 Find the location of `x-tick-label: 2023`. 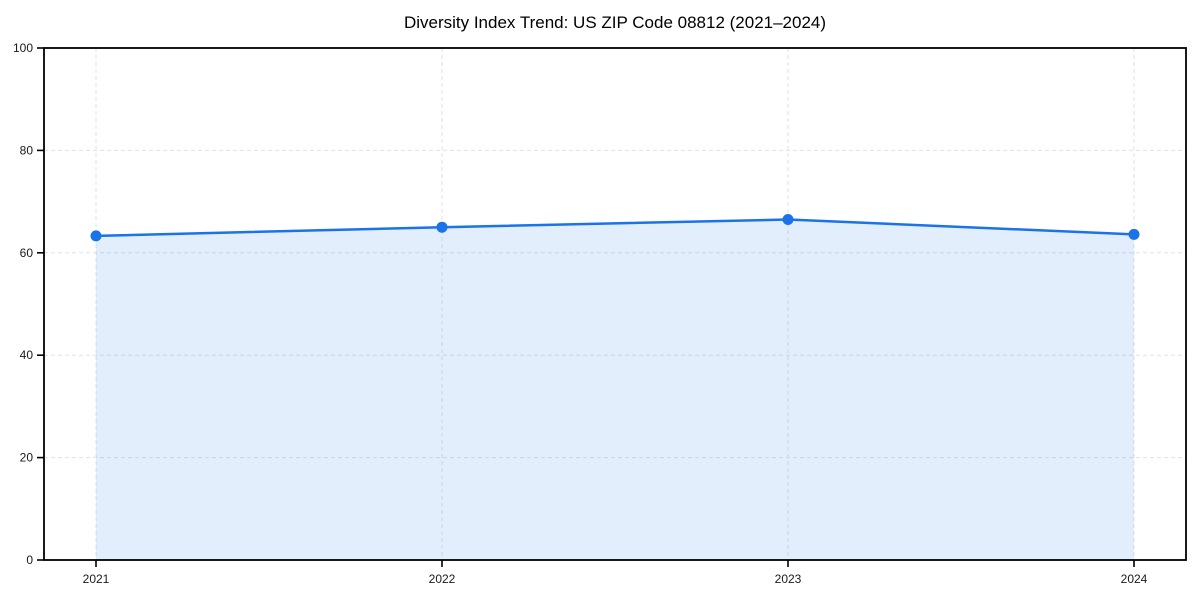

x-tick-label: 2023 is located at coordinates (788, 579).